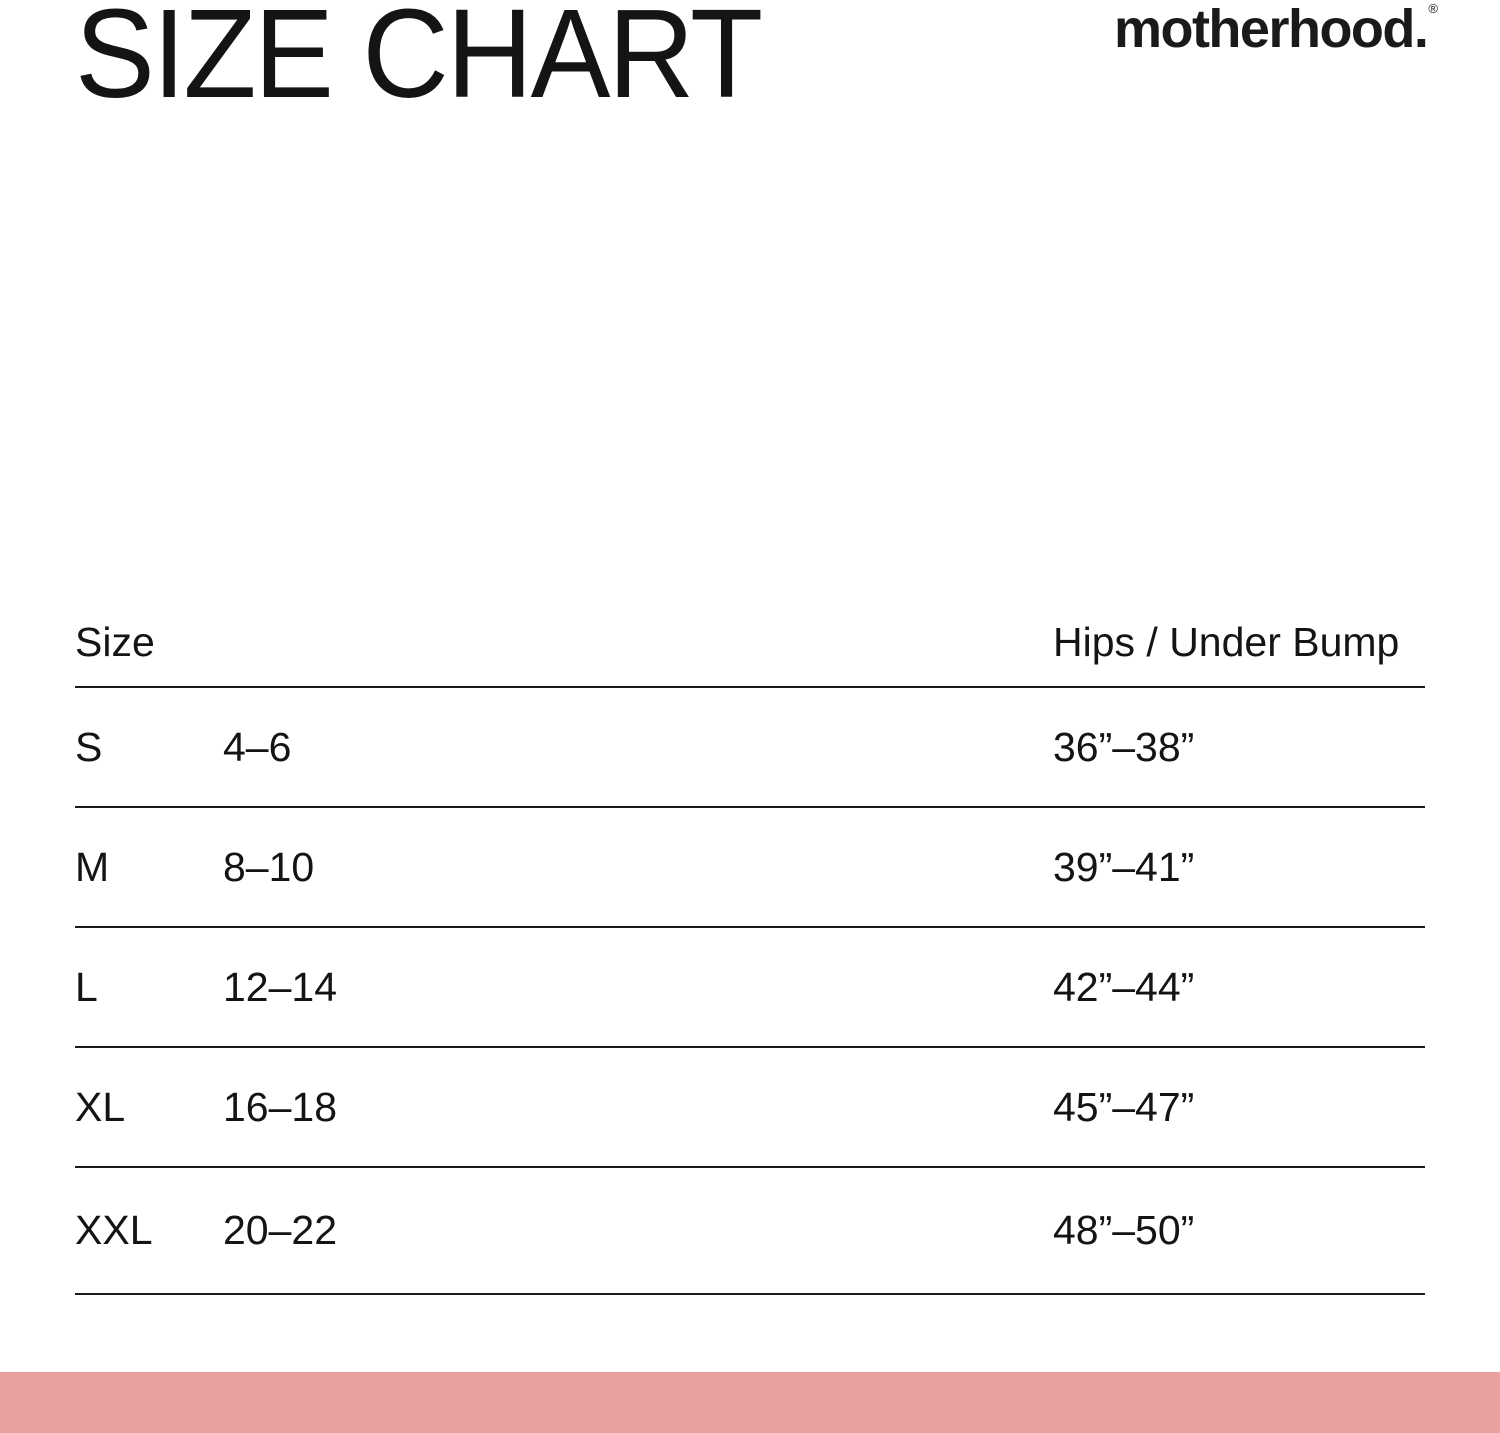 This screenshot has height=1433, width=1500. What do you see at coordinates (114, 1230) in the screenshot?
I see `size-cell: XXL` at bounding box center [114, 1230].